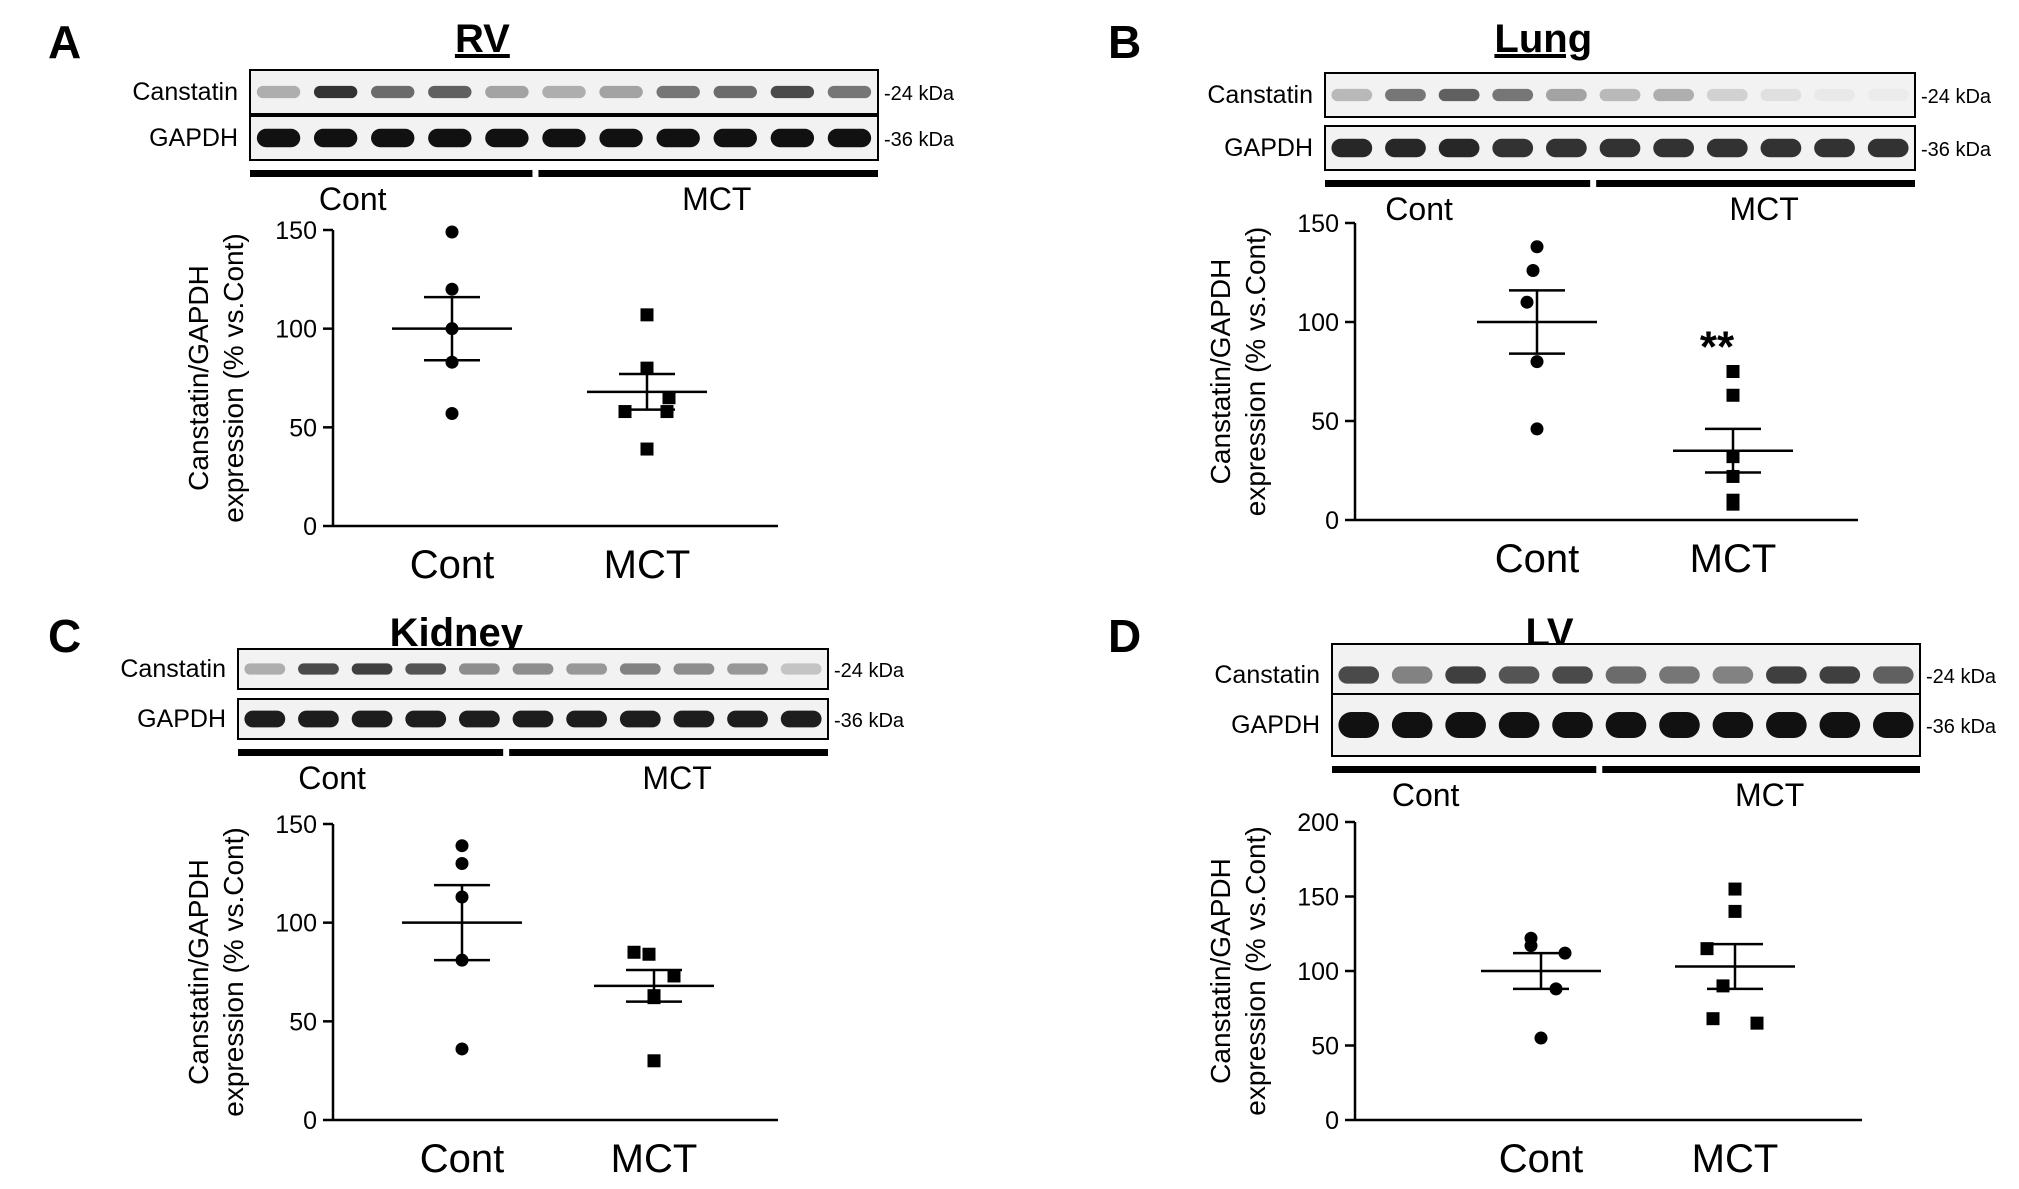 Image resolution: width=2019 pixels, height=1189 pixels. Describe the element at coordinates (173, 669) in the screenshot. I see `blot-row-label: Canstatin` at that location.